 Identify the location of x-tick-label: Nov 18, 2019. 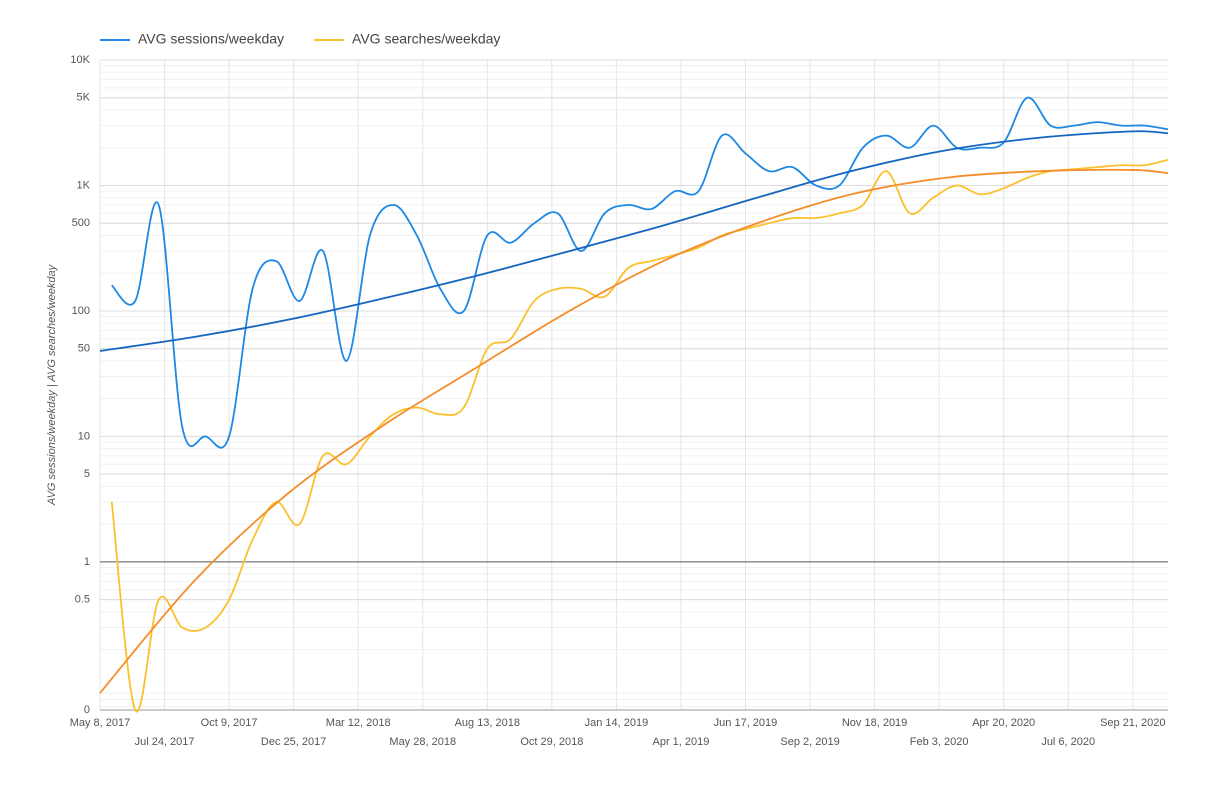
(874, 723).